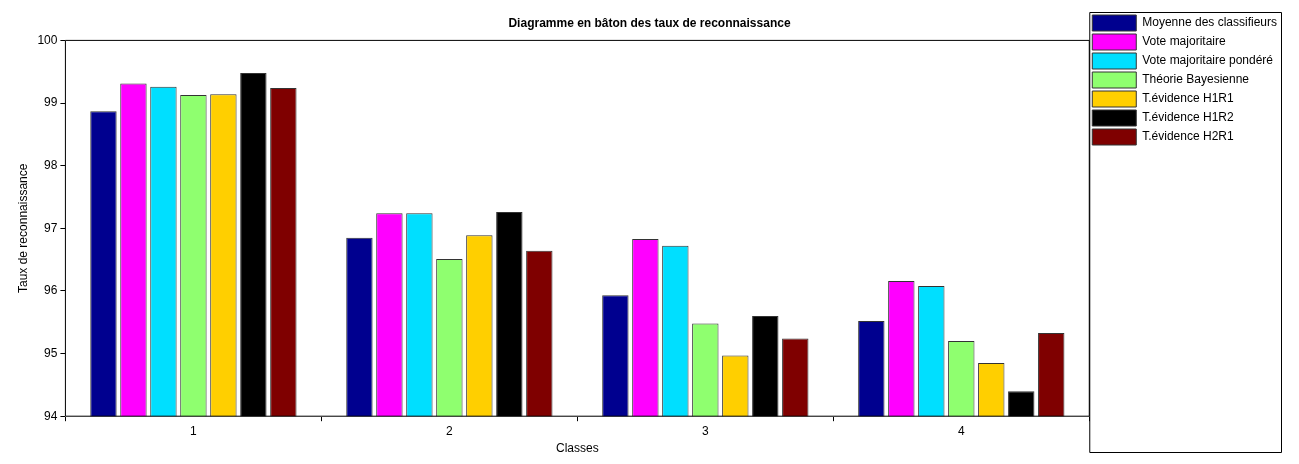 Image resolution: width=1299 pixels, height=464 pixels. Describe the element at coordinates (705, 430) in the screenshot. I see `x-tick-label: 3` at that location.